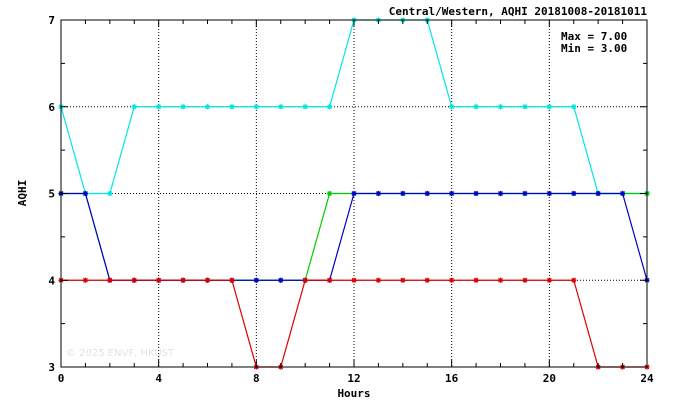 This screenshot has width=674, height=409. Describe the element at coordinates (353, 378) in the screenshot. I see `x-tick-label: 12` at that location.